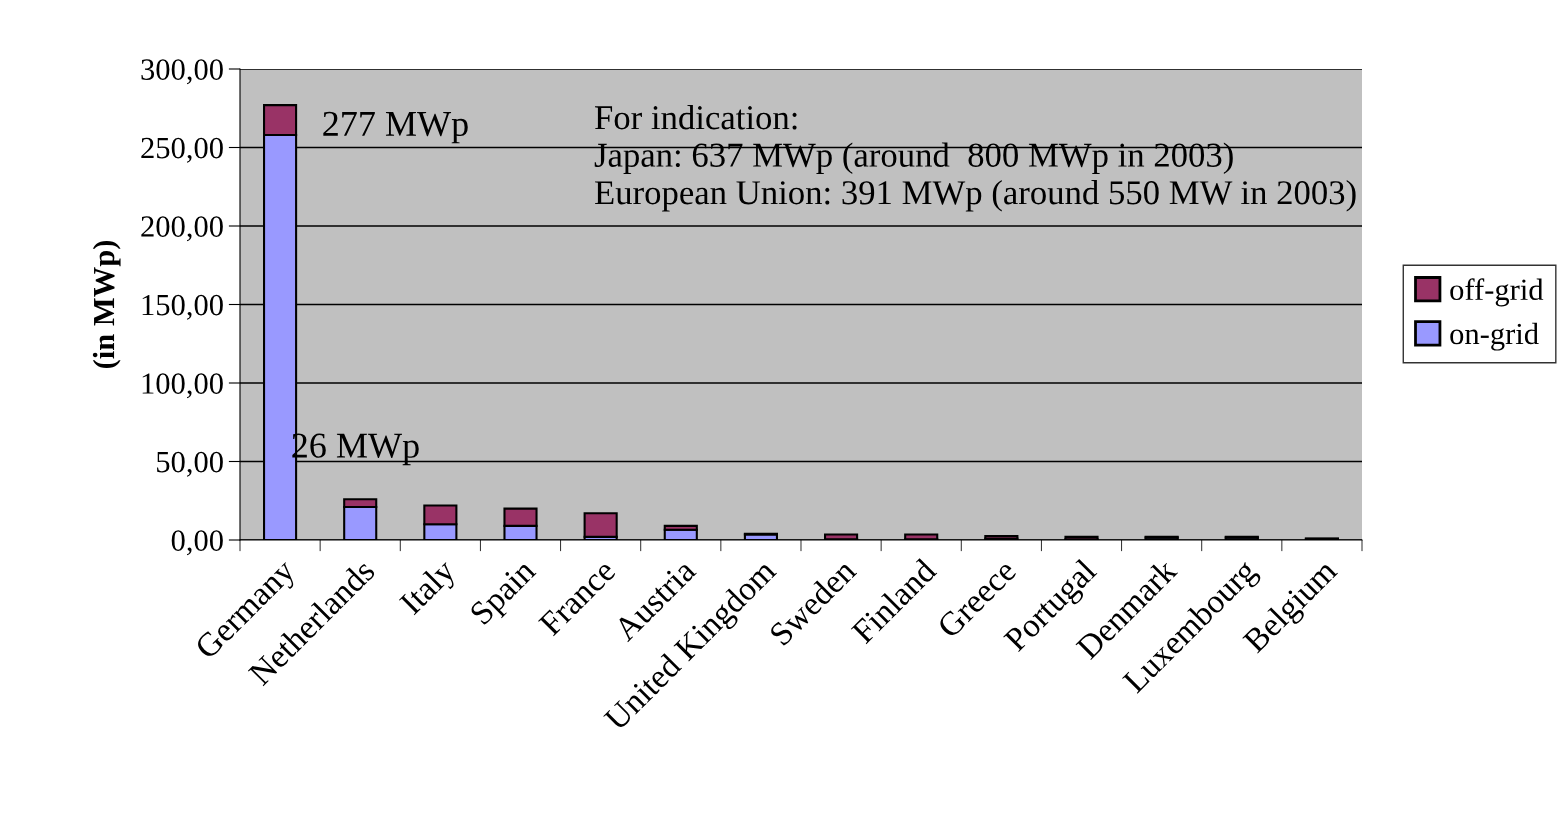 The height and width of the screenshot is (840, 1558). I want to click on legend-label: on-grid, so click(1494, 336).